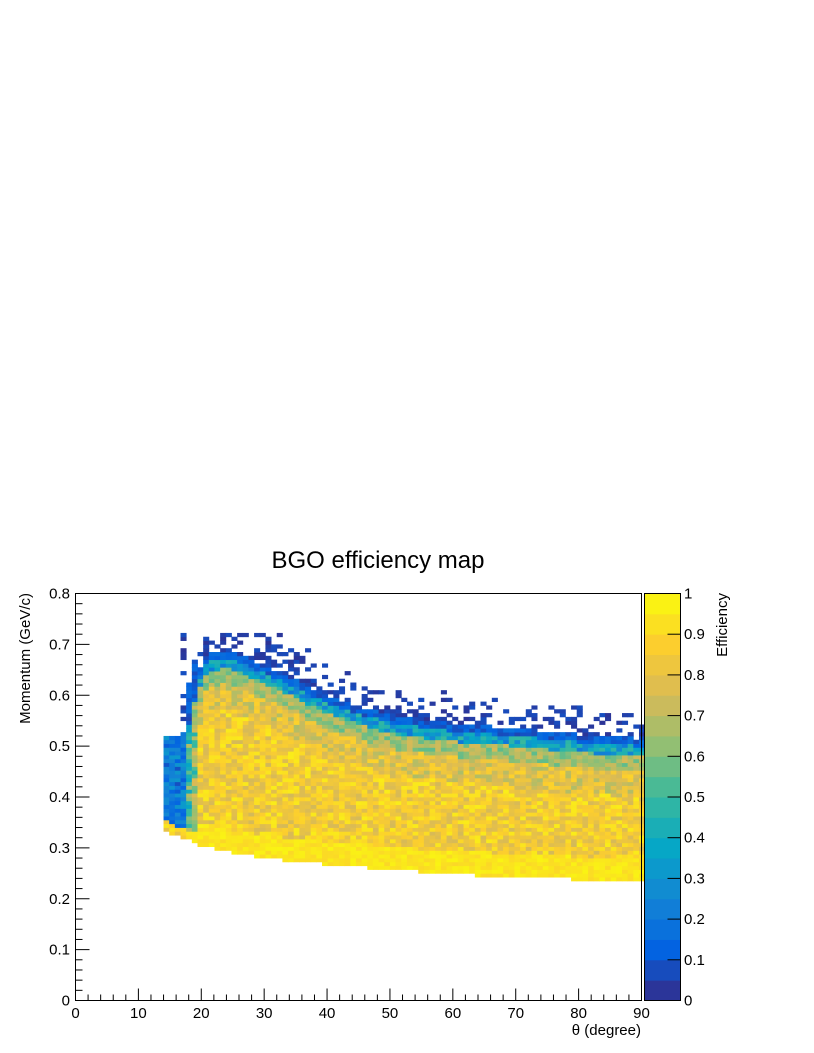 Image resolution: width=814 pixels, height=1053 pixels. Describe the element at coordinates (59, 899) in the screenshot. I see `y-tick-label: 0.2` at that location.